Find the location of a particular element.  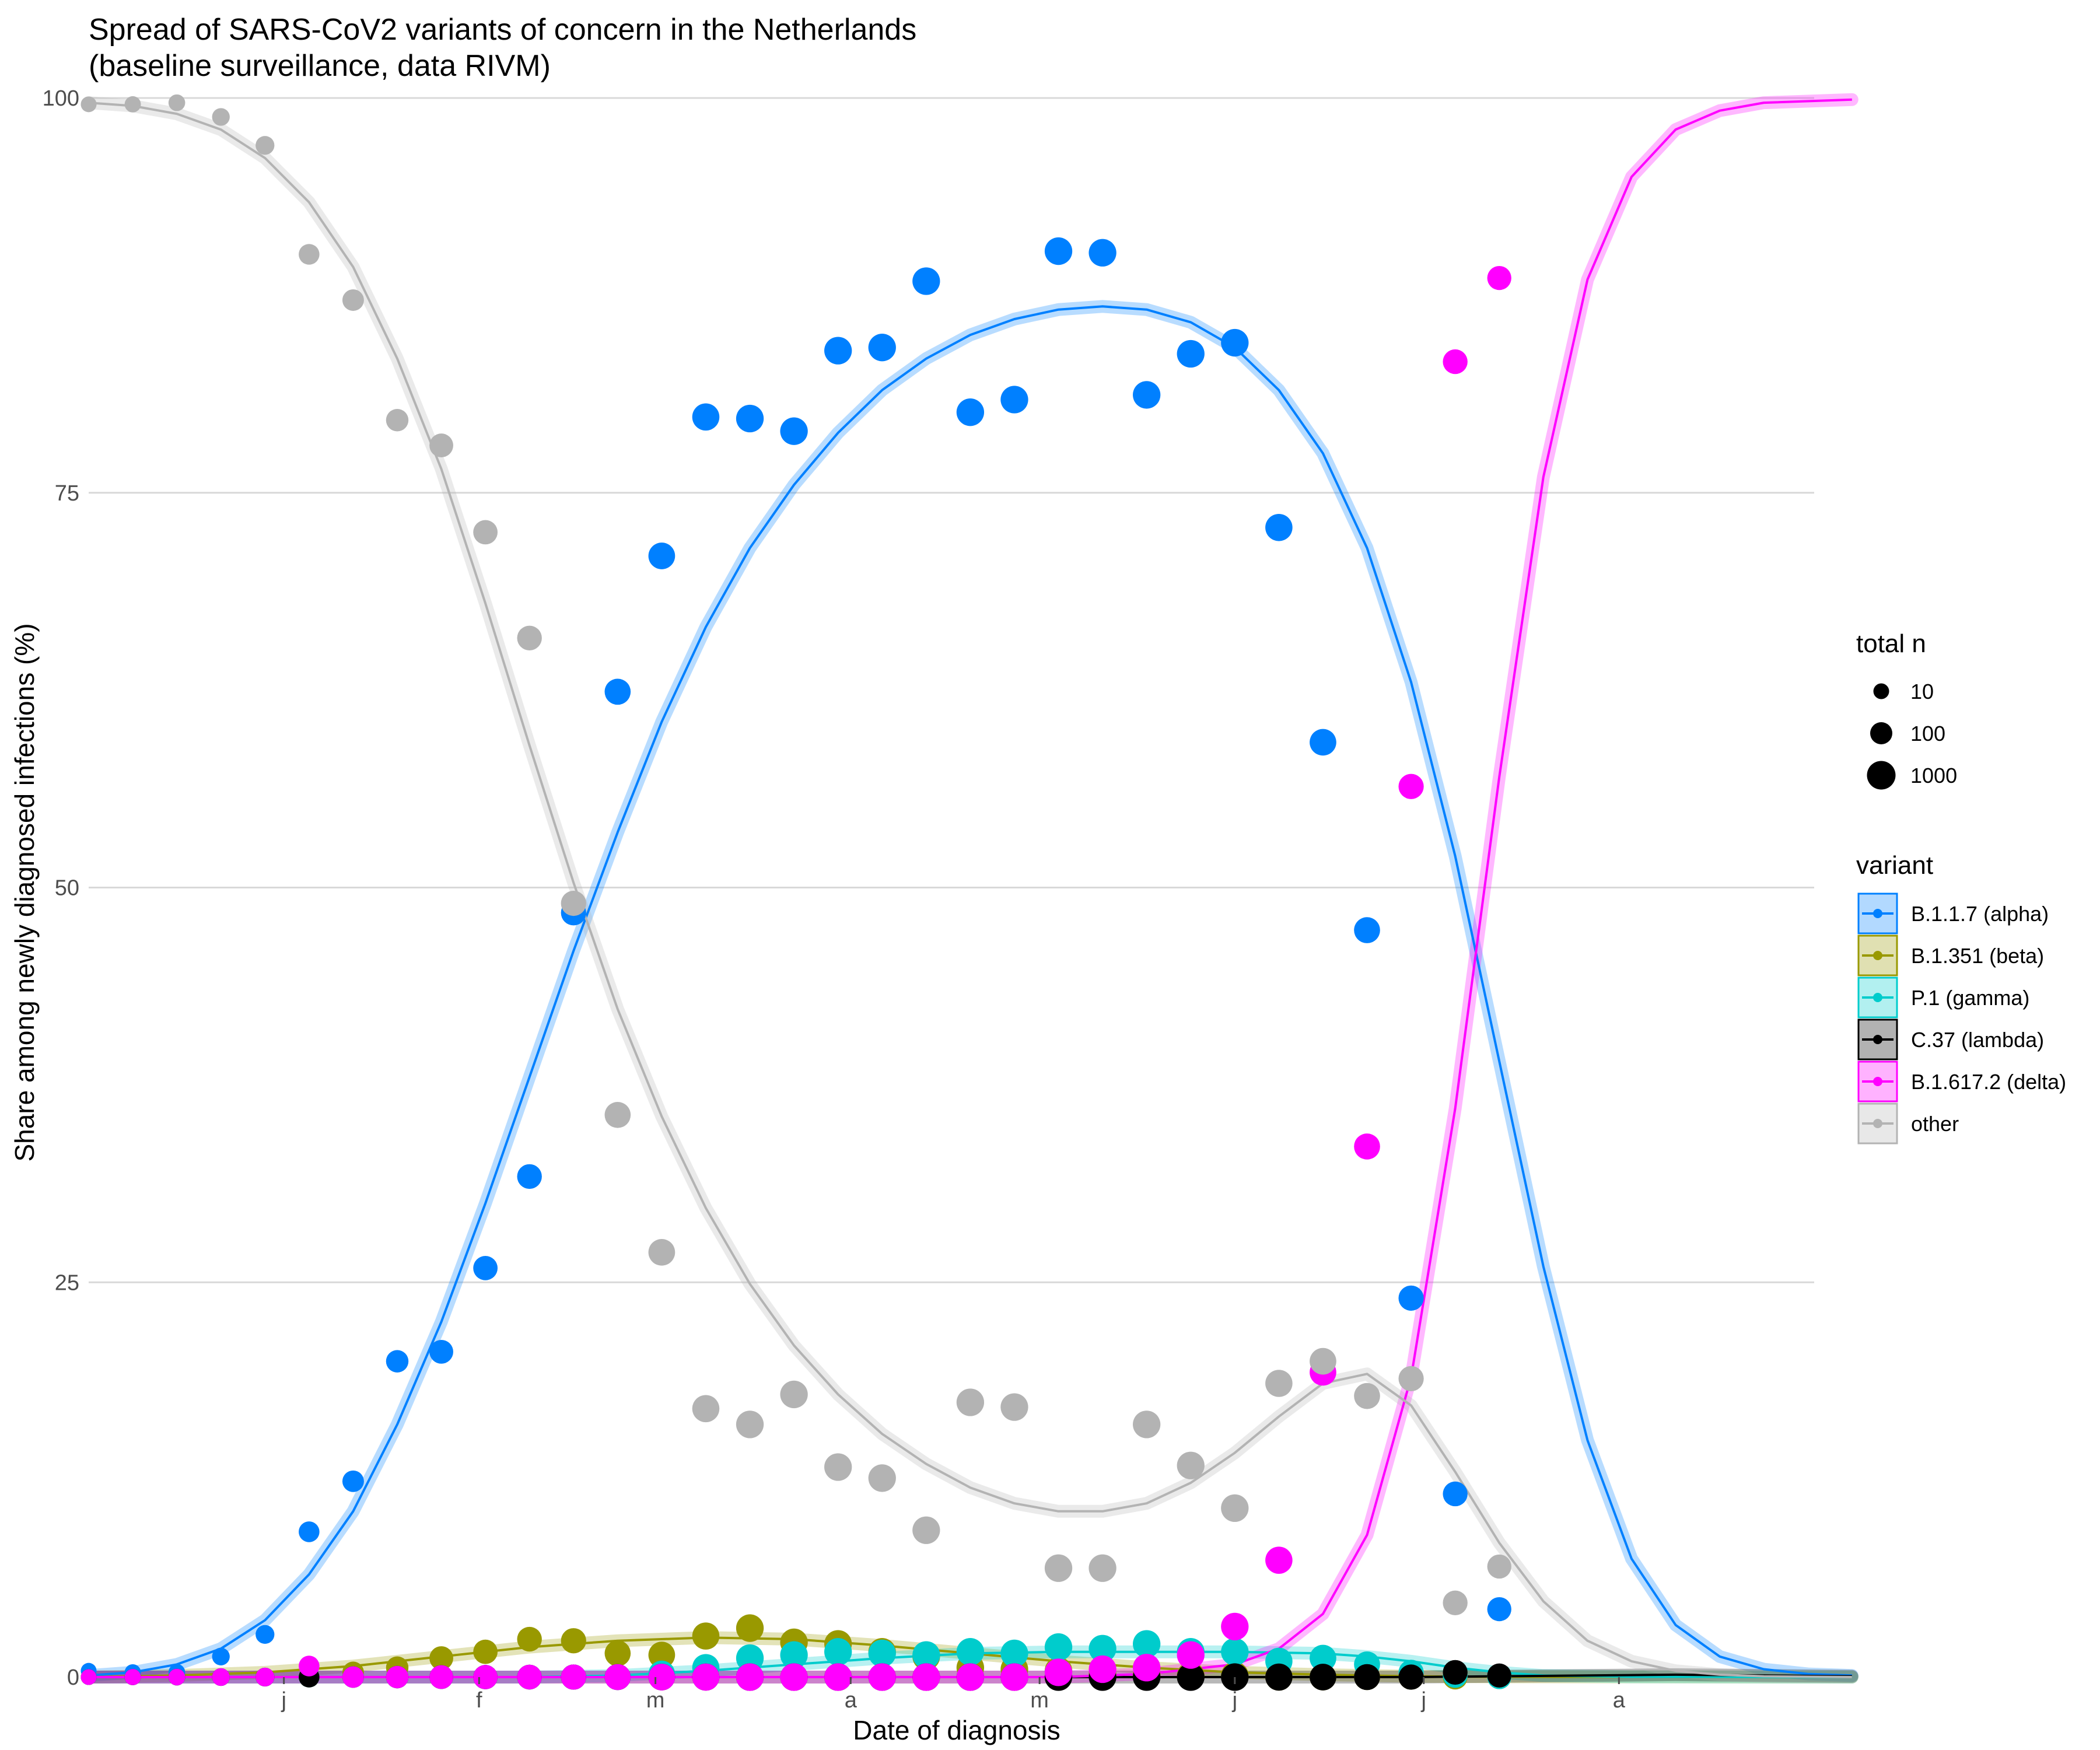

size-legend-title: total n is located at coordinates (1891, 643).